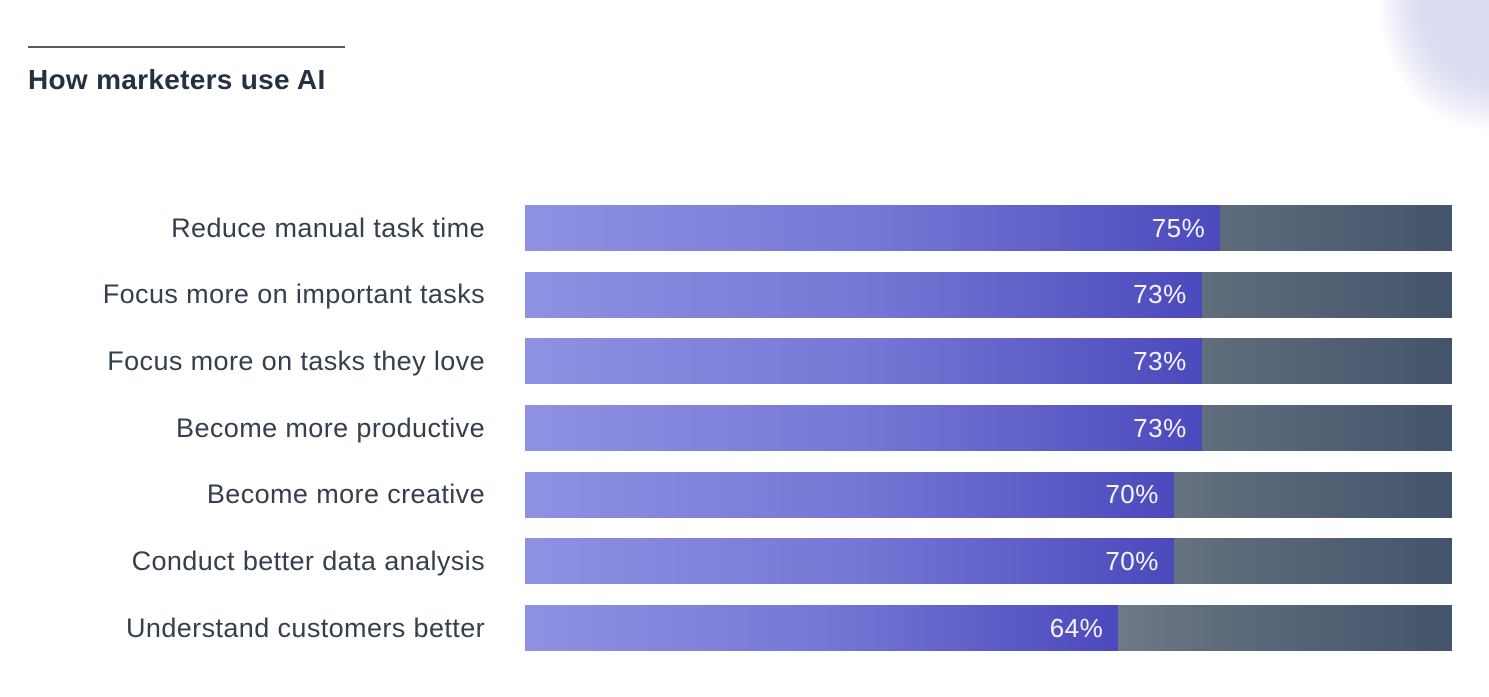 This screenshot has height=697, width=1489. I want to click on bar-track: 64%, so click(988, 628).